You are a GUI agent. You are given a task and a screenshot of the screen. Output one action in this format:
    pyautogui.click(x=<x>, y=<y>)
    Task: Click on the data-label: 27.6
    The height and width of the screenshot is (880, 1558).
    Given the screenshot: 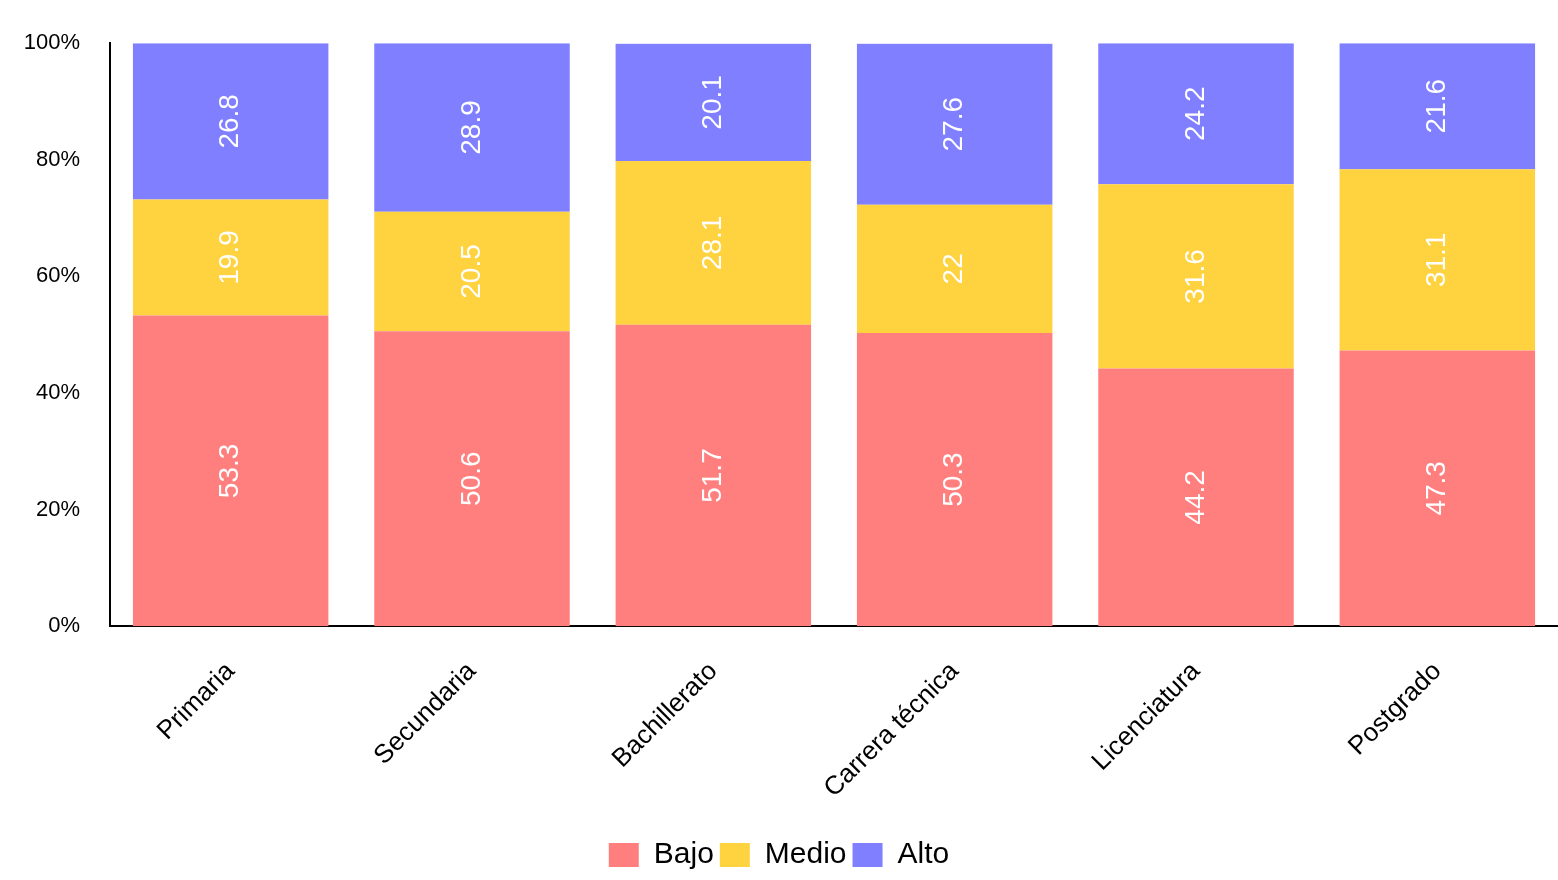 What is the action you would take?
    pyautogui.click(x=953, y=124)
    